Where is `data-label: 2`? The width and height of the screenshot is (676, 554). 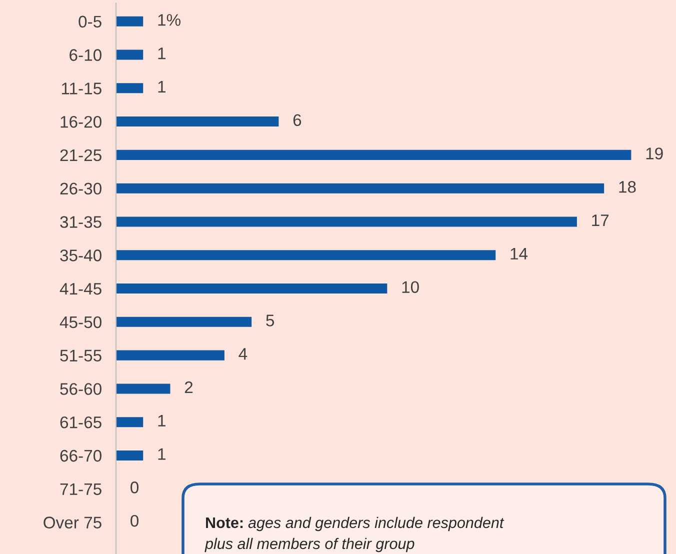 data-label: 2 is located at coordinates (188, 387).